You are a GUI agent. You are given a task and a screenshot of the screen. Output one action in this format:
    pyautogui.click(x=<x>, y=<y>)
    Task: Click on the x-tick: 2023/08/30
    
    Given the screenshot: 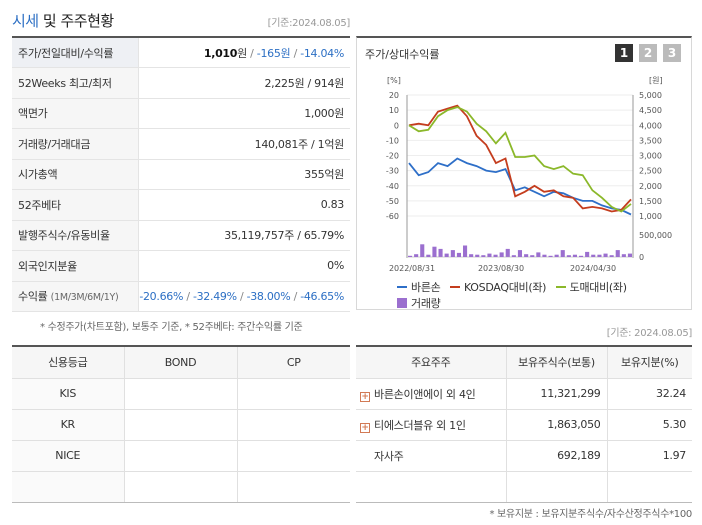 What is the action you would take?
    pyautogui.click(x=501, y=268)
    